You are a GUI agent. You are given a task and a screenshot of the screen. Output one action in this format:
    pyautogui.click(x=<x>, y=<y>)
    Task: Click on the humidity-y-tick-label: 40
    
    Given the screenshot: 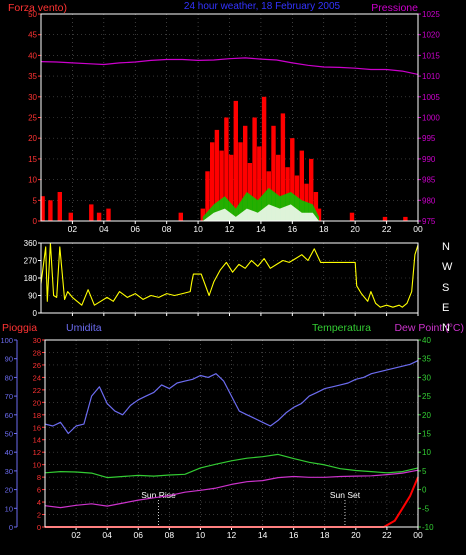 What is the action you would take?
    pyautogui.click(x=9, y=452)
    